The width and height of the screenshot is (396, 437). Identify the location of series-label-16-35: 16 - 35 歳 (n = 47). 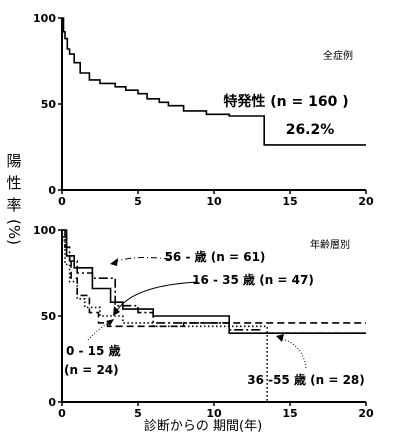
(253, 279).